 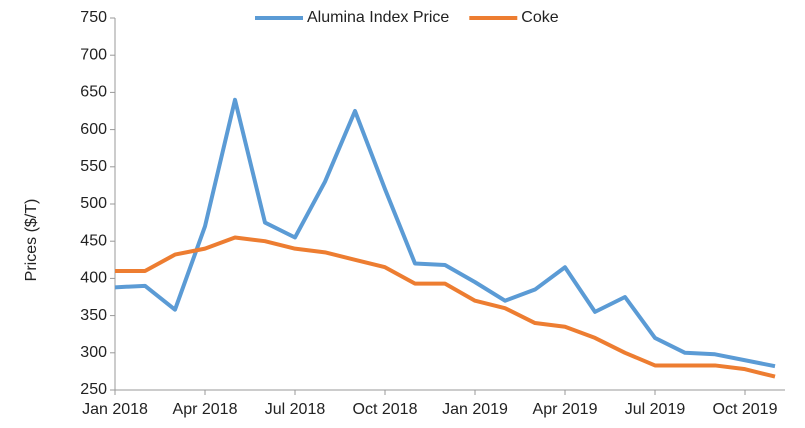 What do you see at coordinates (93, 203) in the screenshot?
I see `y-tick-label: 500` at bounding box center [93, 203].